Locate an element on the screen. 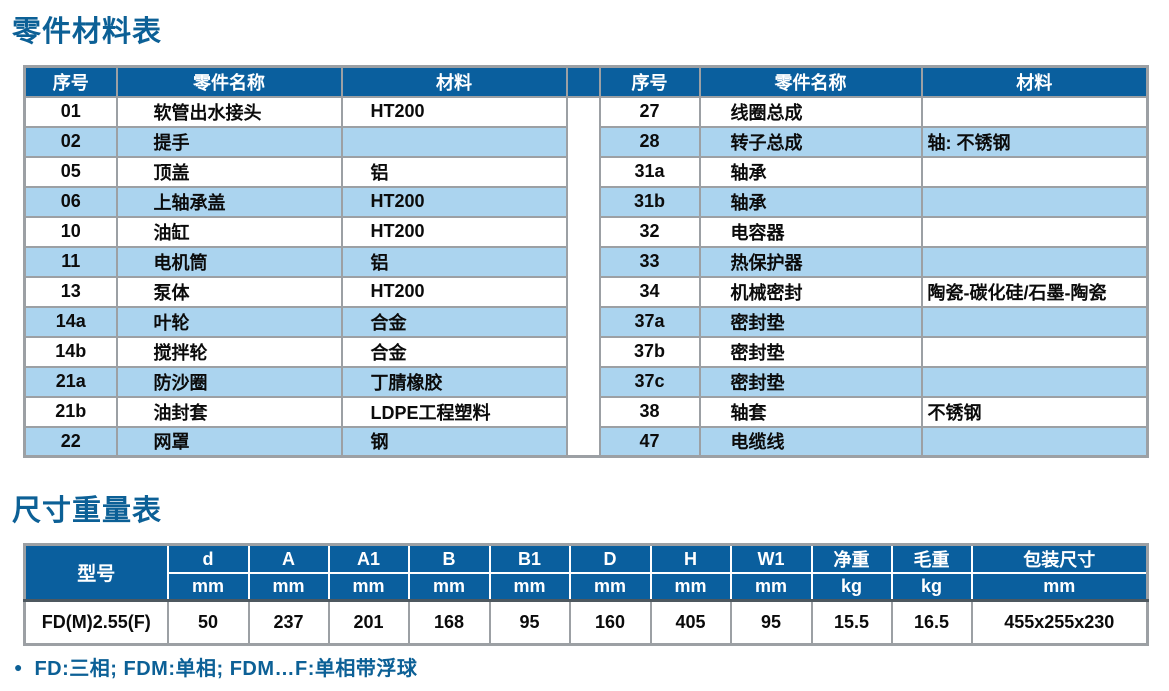  part-seq-cell: 31a is located at coordinates (649, 171).